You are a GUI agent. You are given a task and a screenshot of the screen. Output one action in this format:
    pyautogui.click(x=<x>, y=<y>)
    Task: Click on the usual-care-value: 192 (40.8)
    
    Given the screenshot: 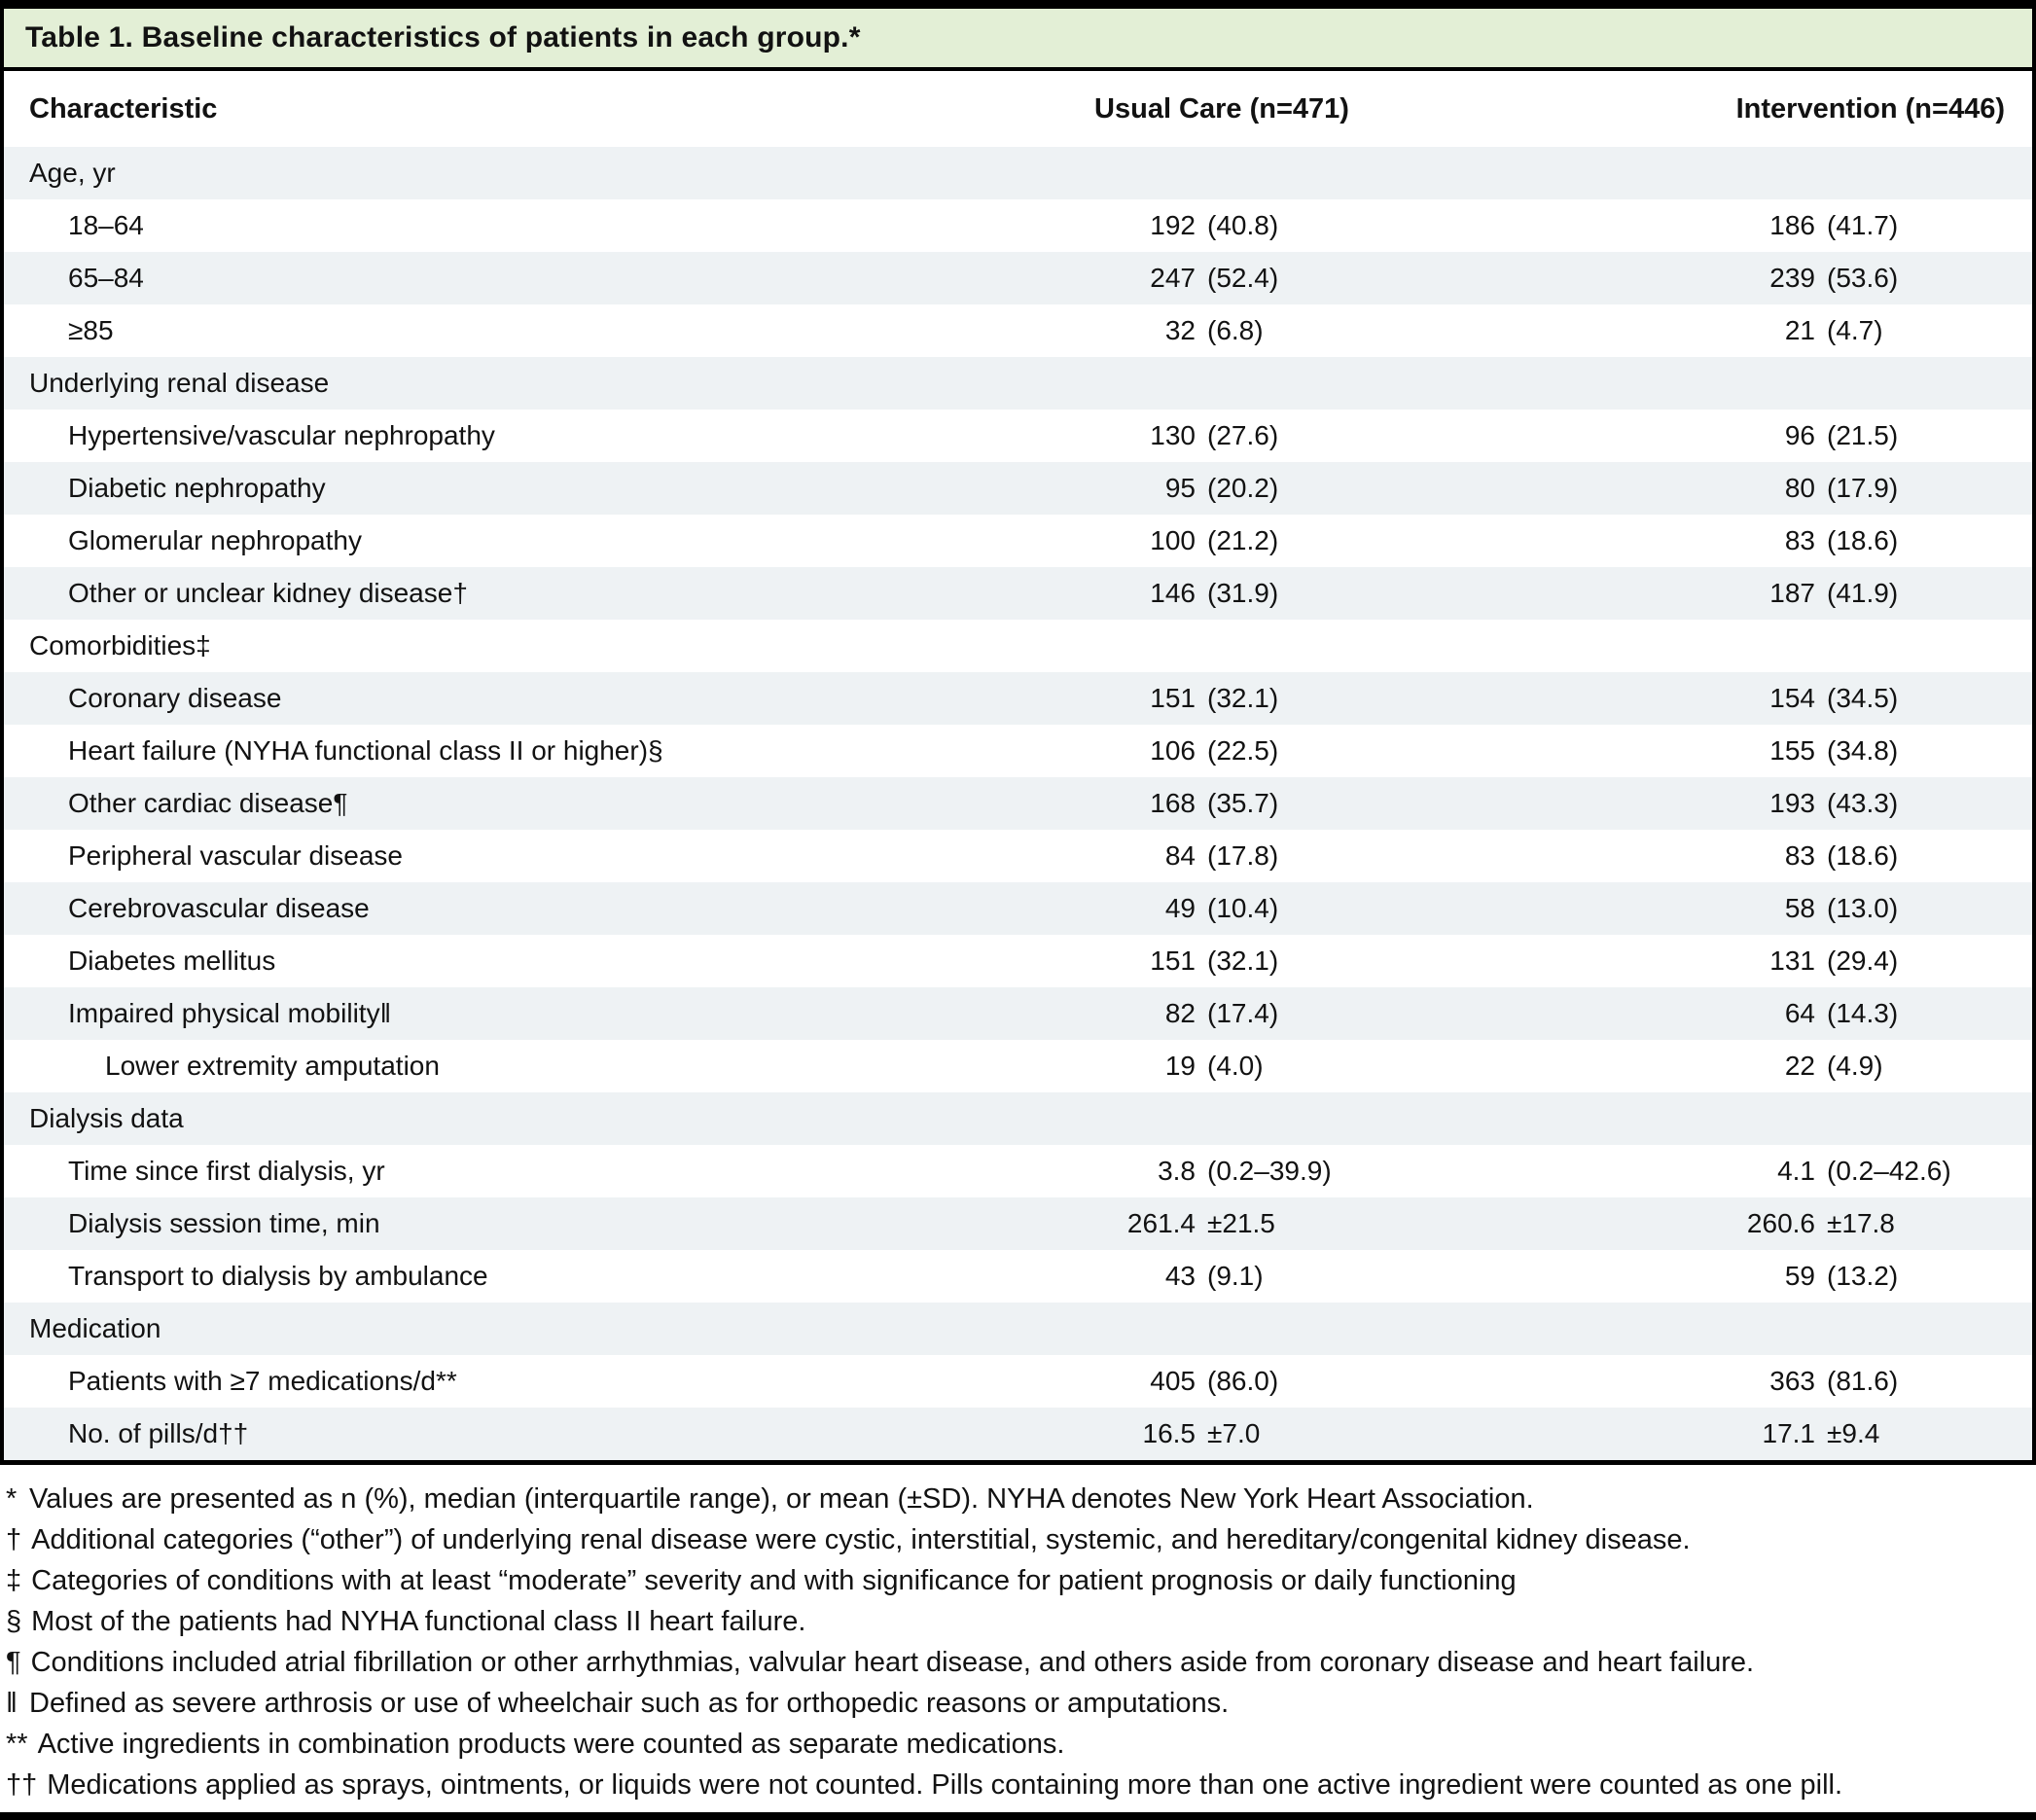 What is the action you would take?
    pyautogui.click(x=1215, y=225)
    